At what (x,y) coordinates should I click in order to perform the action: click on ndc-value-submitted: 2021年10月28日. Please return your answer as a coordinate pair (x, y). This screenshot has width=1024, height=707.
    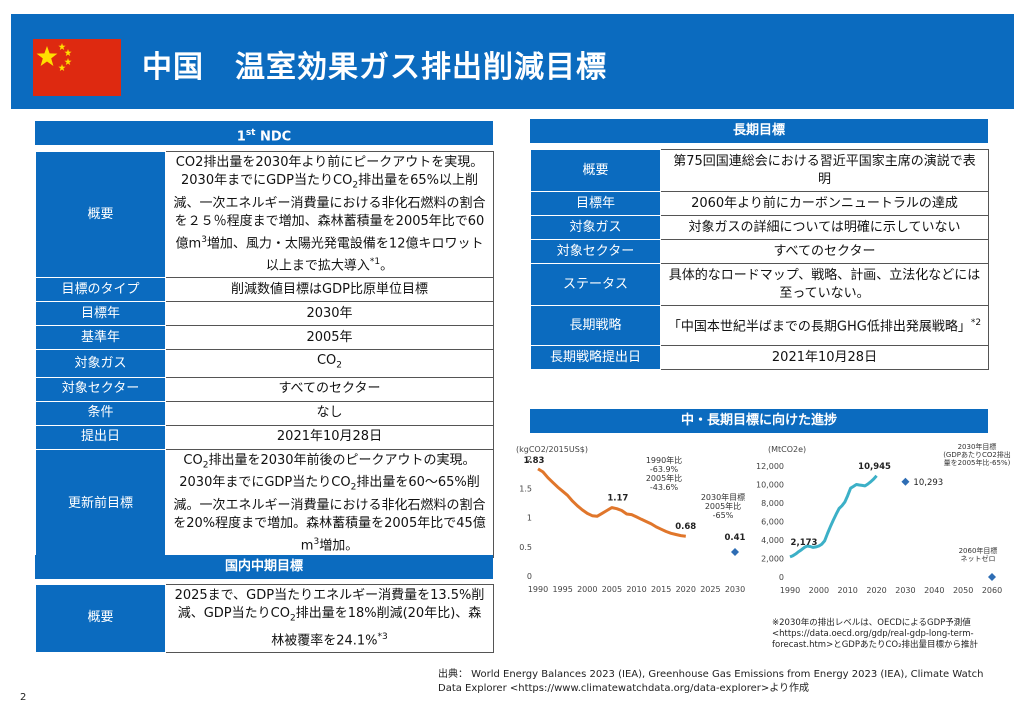
    Looking at the image, I should click on (329, 437).